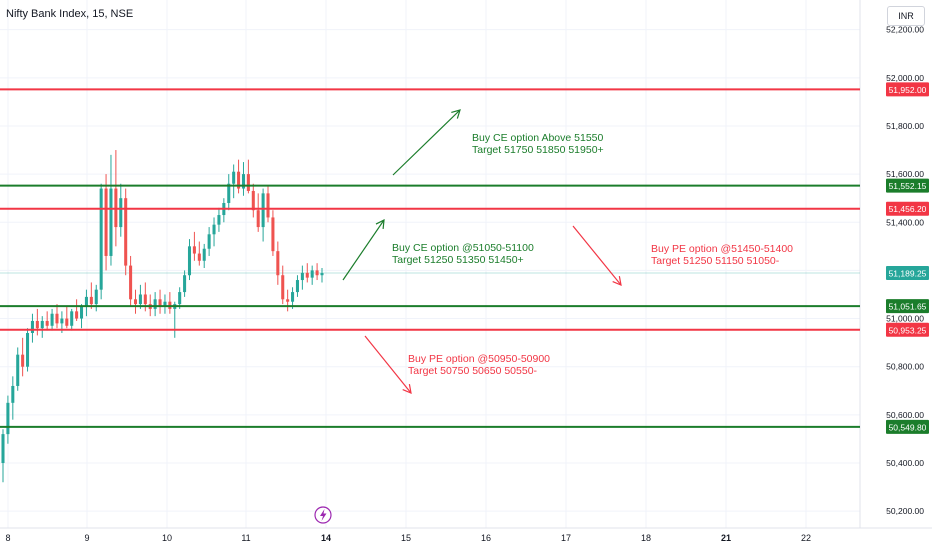 The width and height of the screenshot is (932, 555). Describe the element at coordinates (908, 209) in the screenshot. I see `level-price-label: 51,456.20` at that location.